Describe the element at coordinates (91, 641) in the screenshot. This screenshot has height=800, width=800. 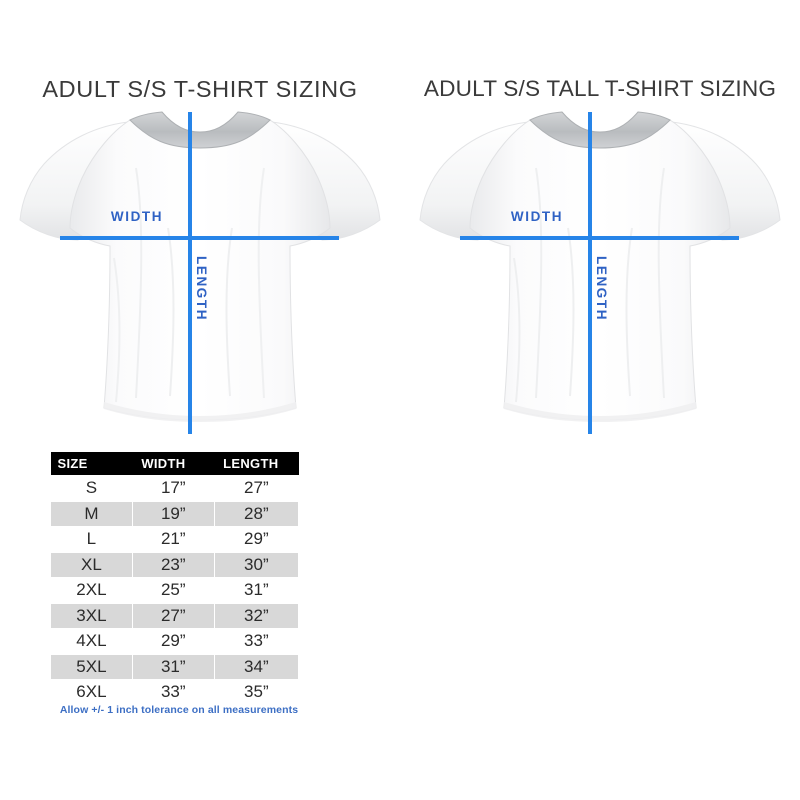
I see `cell-size: 4XL` at that location.